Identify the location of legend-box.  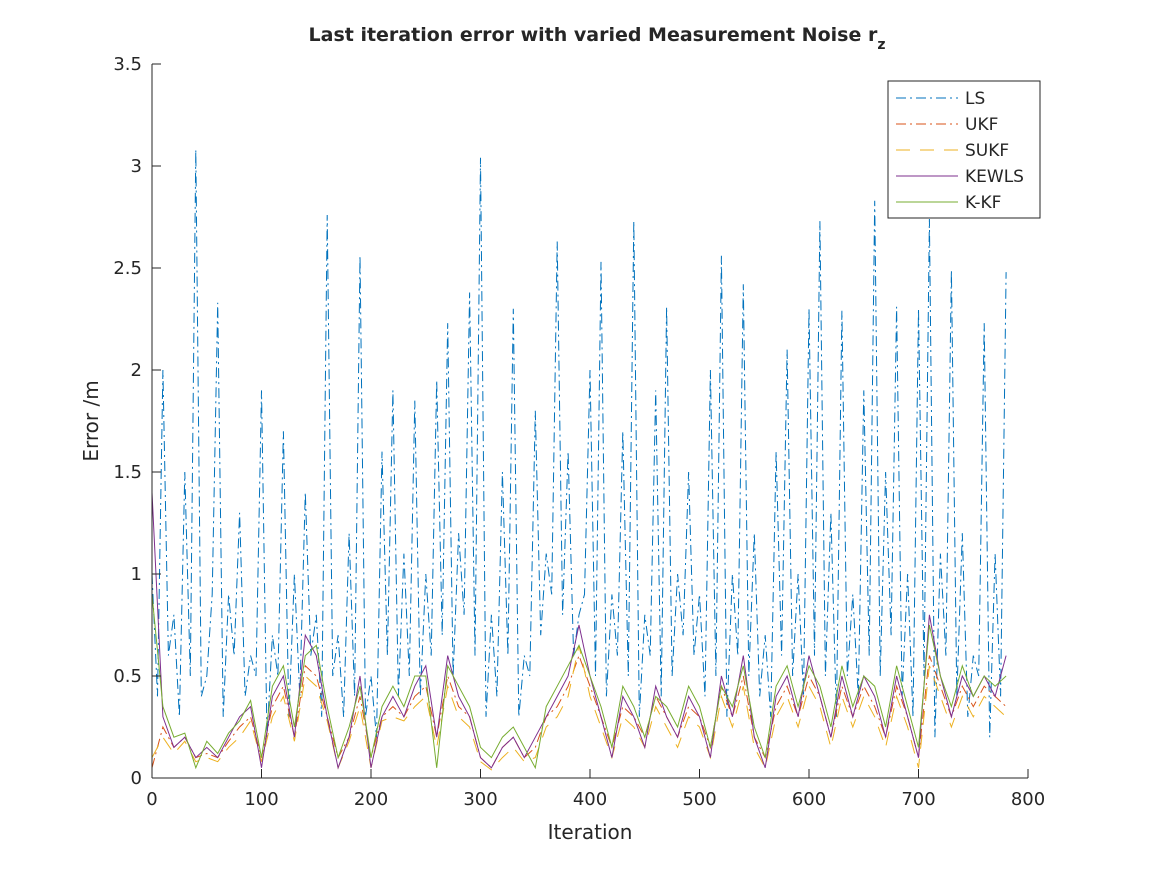
(964, 149).